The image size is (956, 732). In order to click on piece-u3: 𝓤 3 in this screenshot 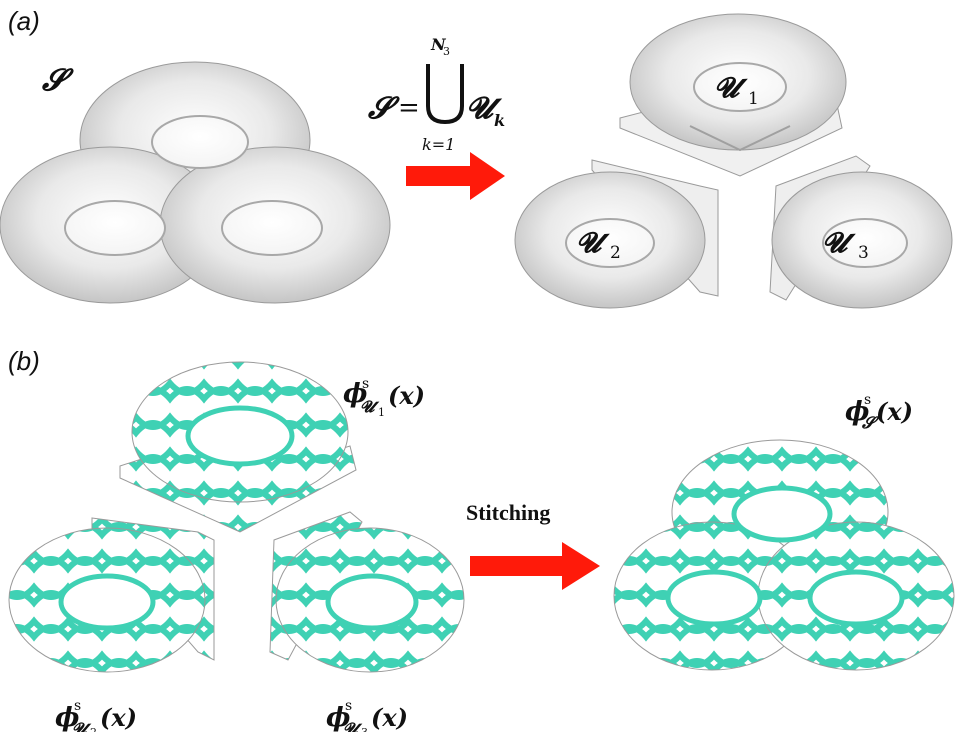, I will do `click(861, 232)`.